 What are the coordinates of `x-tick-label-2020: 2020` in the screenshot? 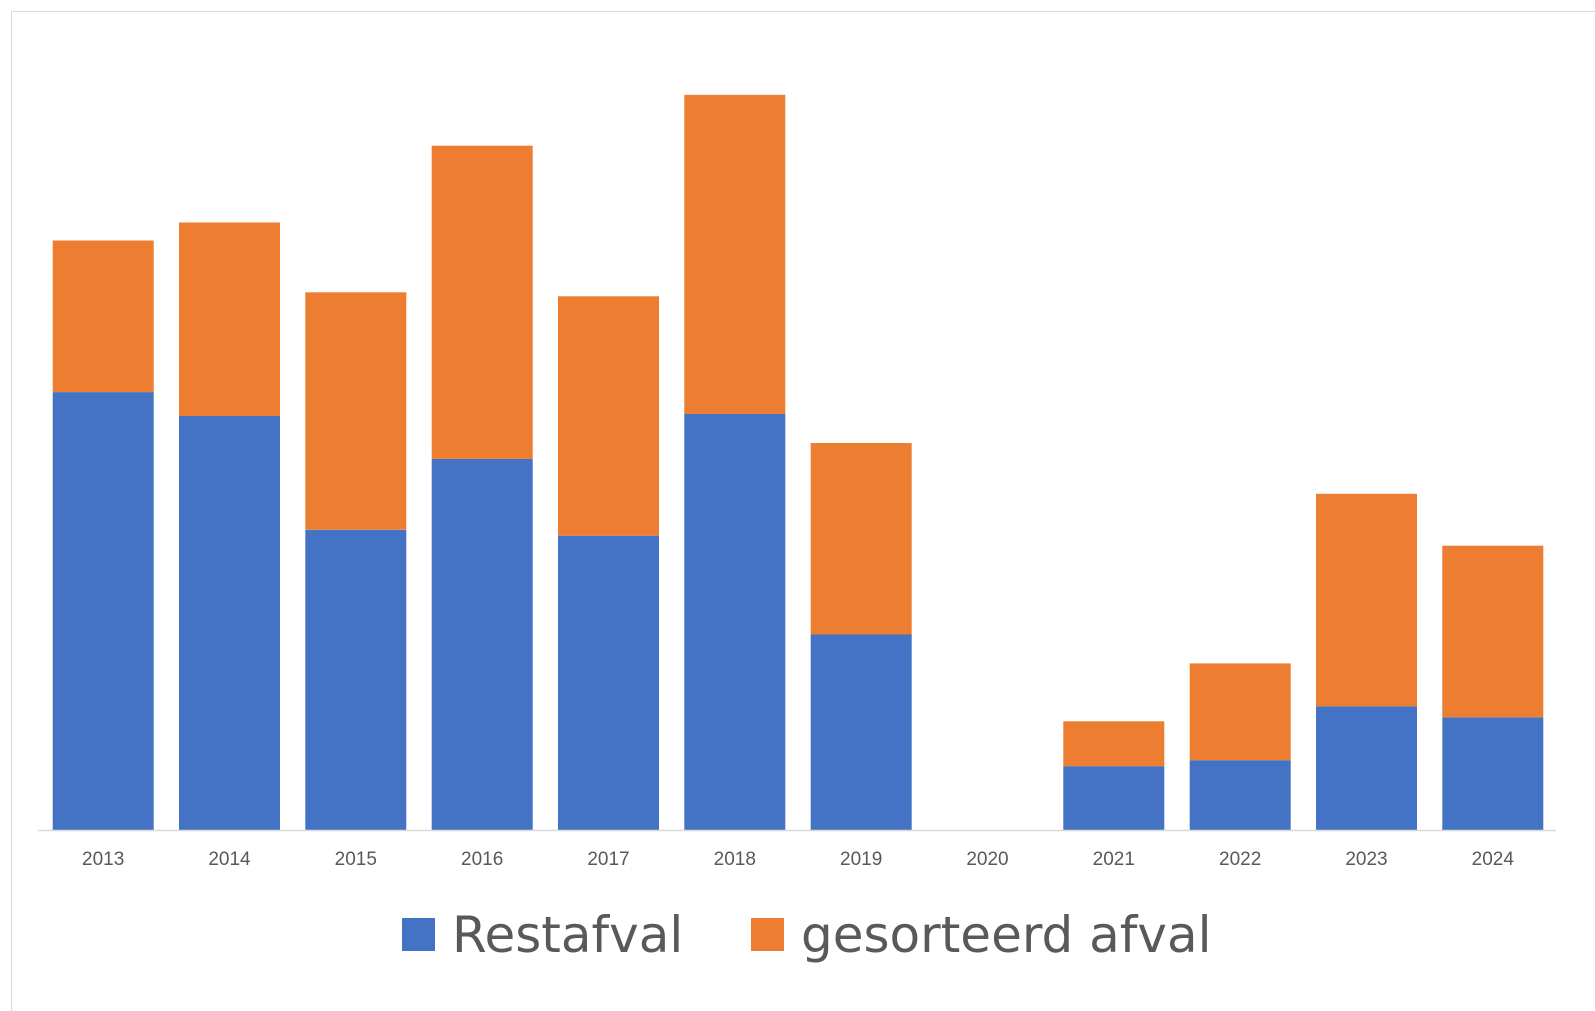 It's located at (987, 859).